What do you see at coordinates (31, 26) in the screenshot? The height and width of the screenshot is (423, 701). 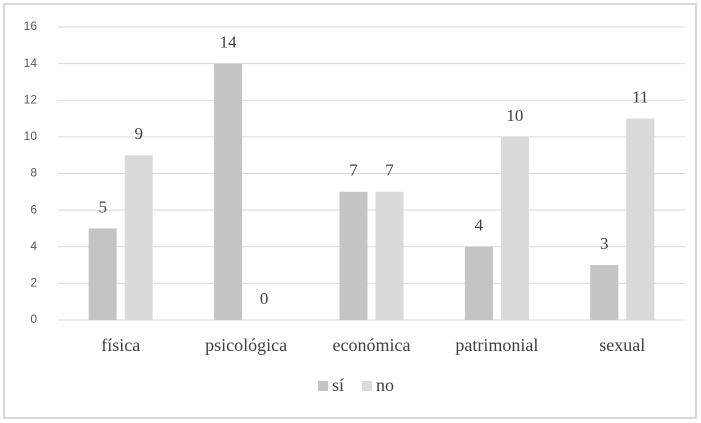 I see `y-tick-label: 16` at bounding box center [31, 26].